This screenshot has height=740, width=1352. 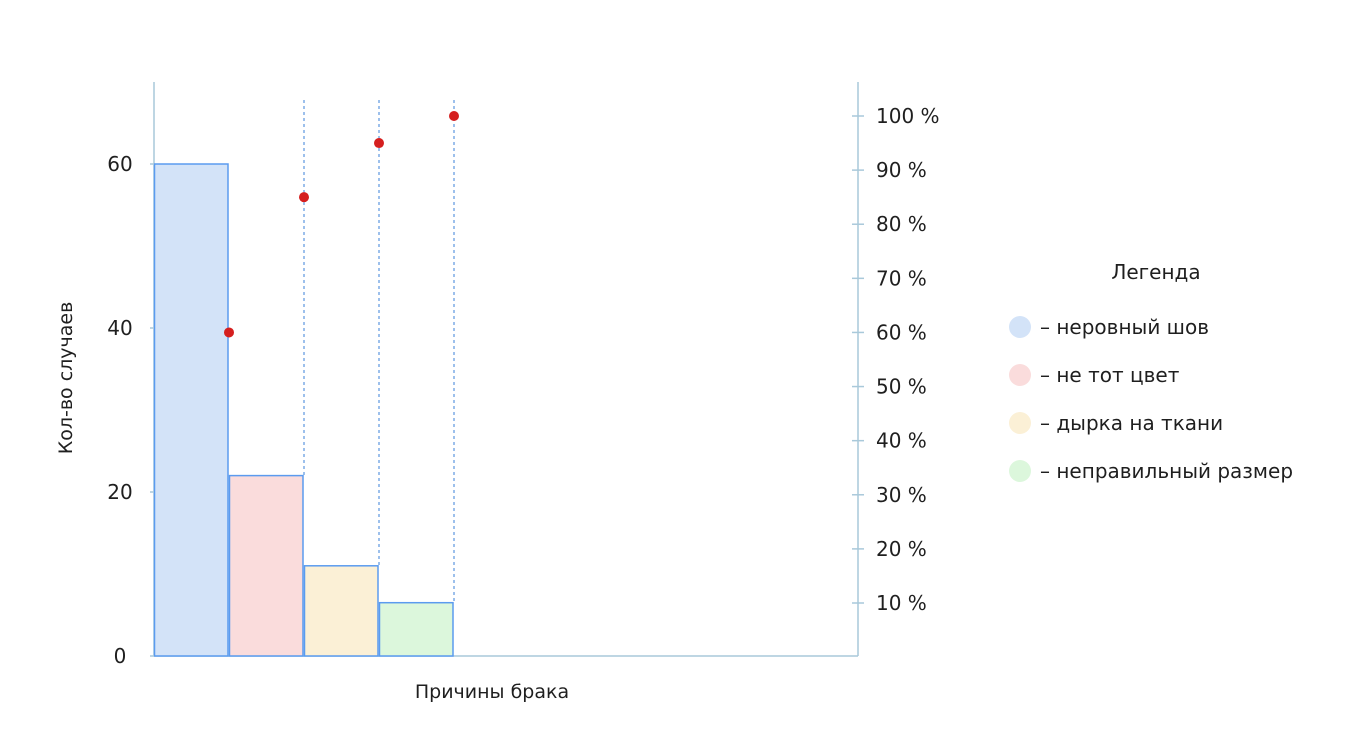 What do you see at coordinates (901, 549) in the screenshot?
I see `y2-tick-label: 20 %` at bounding box center [901, 549].